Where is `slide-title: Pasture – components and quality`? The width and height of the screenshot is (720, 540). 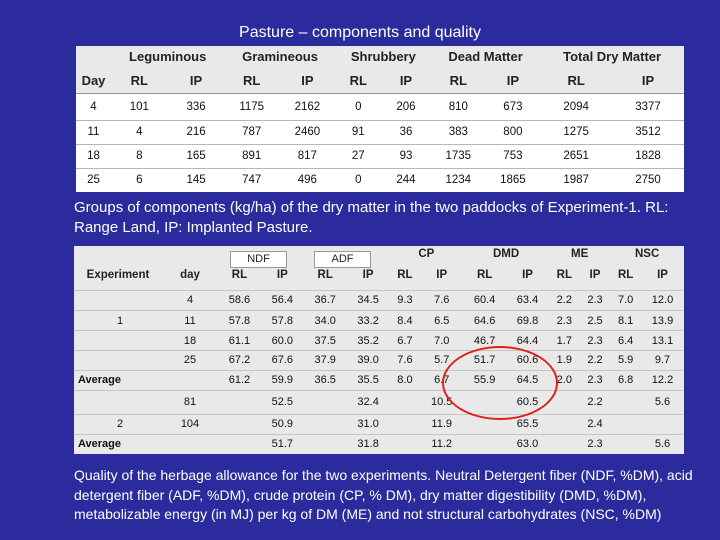 slide-title: Pasture – components and quality is located at coordinates (360, 32).